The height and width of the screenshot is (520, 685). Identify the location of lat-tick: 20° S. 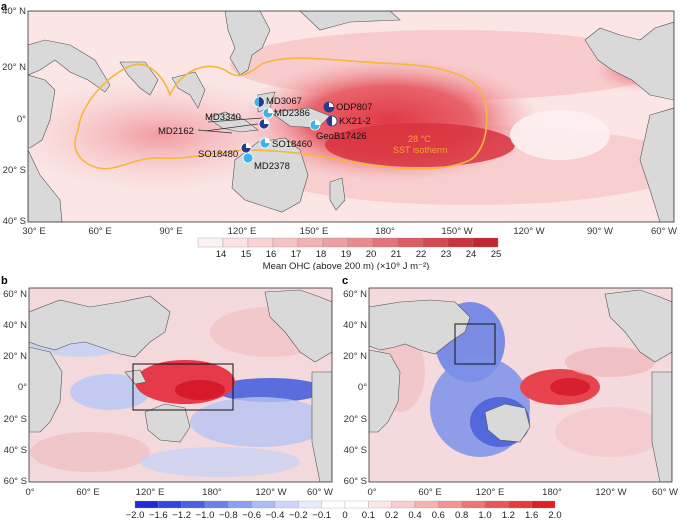
(14, 170).